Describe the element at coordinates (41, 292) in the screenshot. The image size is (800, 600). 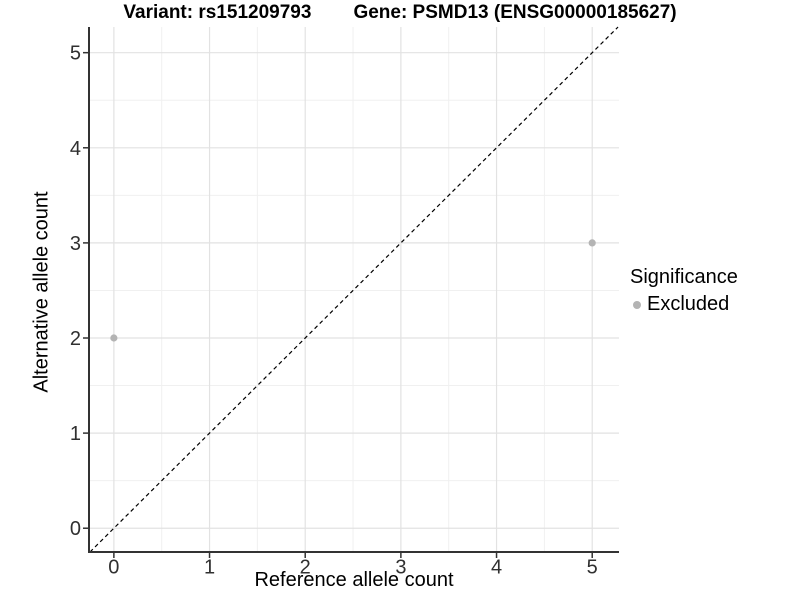
I see `y-axis-title: Alternative allele count` at that location.